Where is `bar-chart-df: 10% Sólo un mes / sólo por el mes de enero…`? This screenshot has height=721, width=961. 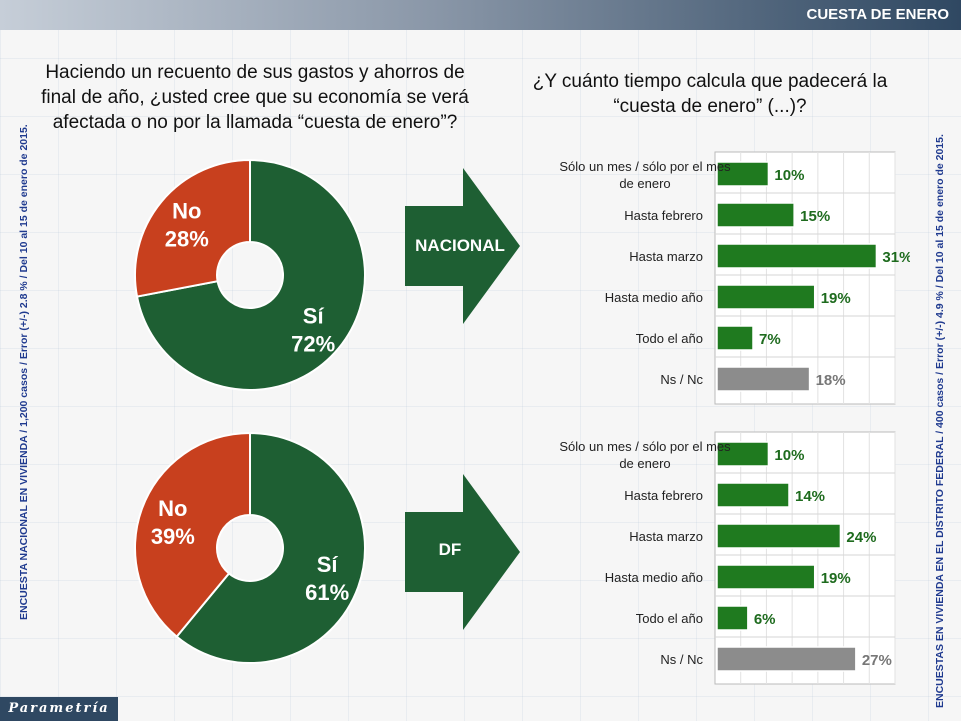
bar-chart-df: 10% Sólo un mes / sólo por el mes de enero… is located at coordinates (727, 558).